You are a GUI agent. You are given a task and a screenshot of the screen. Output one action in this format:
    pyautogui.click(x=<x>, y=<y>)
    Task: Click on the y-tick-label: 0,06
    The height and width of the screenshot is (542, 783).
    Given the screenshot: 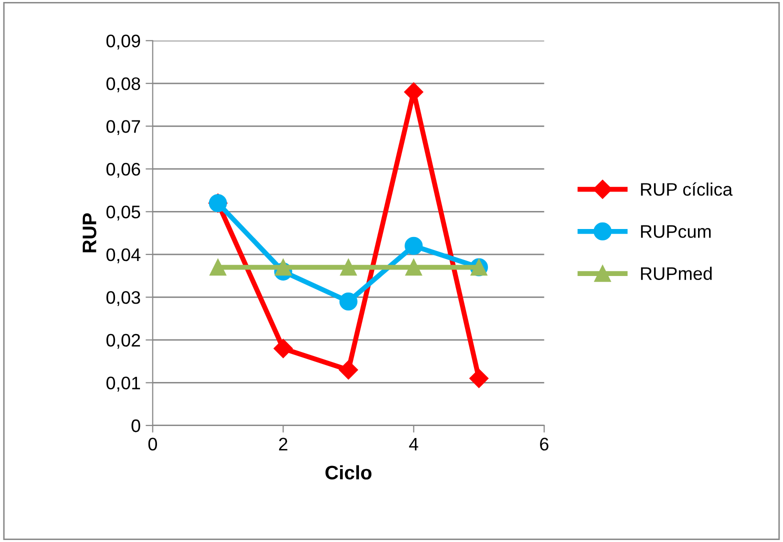 What is the action you would take?
    pyautogui.click(x=123, y=170)
    